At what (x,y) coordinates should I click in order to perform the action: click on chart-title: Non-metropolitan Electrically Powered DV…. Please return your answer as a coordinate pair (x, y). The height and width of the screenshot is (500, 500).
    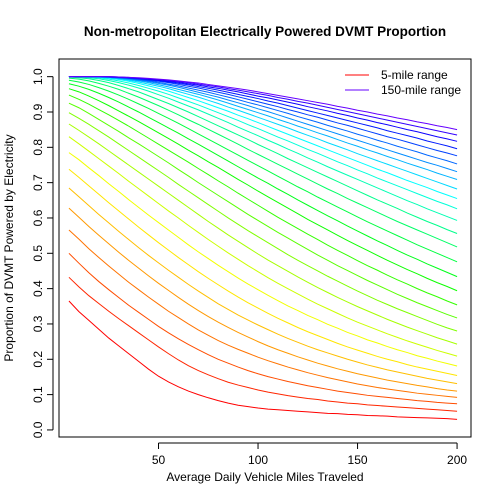
    Looking at the image, I should click on (265, 31).